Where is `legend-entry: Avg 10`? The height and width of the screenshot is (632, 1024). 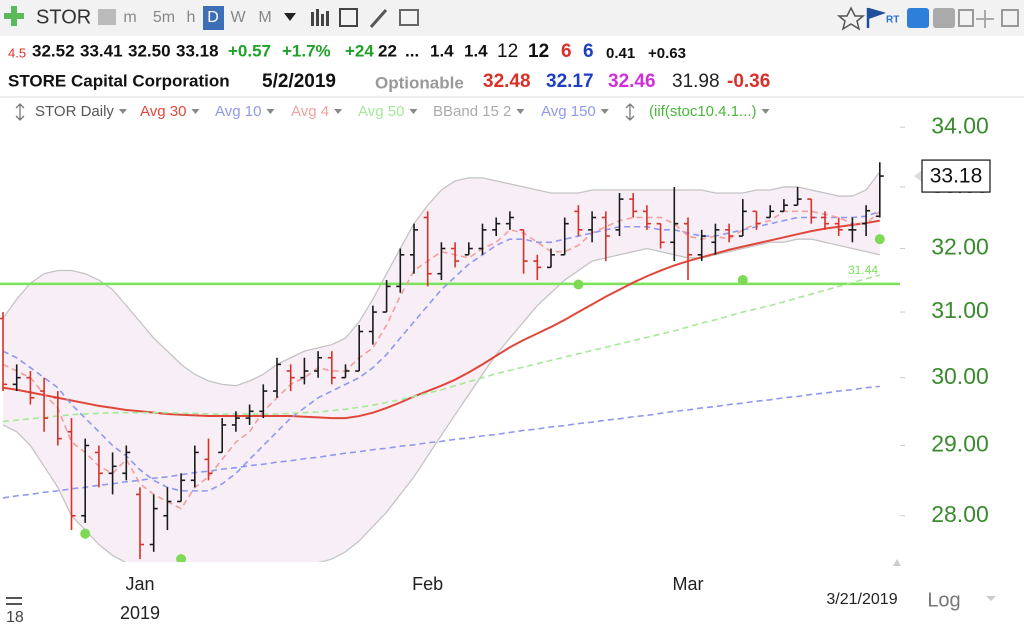 legend-entry: Avg 10 is located at coordinates (238, 111).